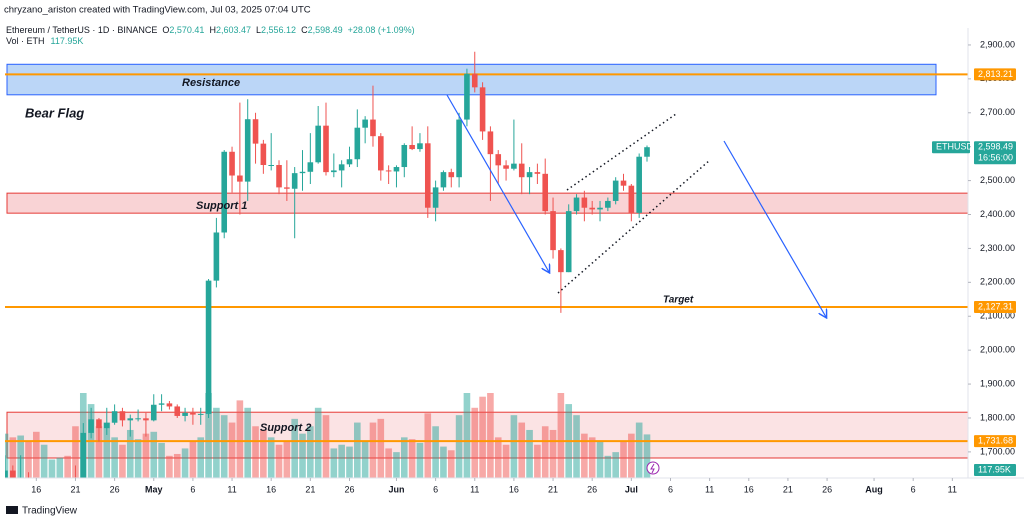 Image resolution: width=1024 pixels, height=522 pixels. Describe the element at coordinates (997, 248) in the screenshot. I see `y-tick-label: 2,300.00` at that location.